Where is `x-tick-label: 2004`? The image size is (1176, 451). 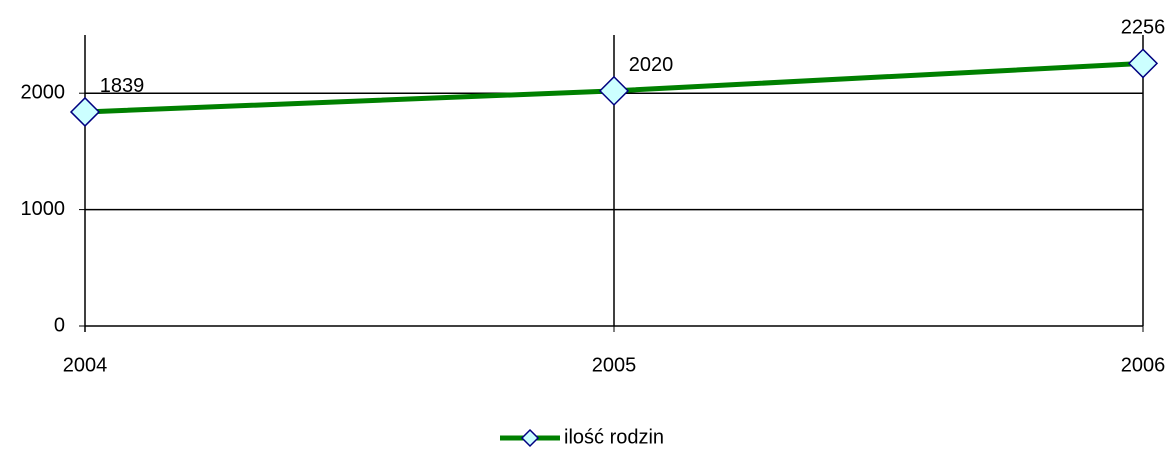 x-tick-label: 2004 is located at coordinates (85, 365).